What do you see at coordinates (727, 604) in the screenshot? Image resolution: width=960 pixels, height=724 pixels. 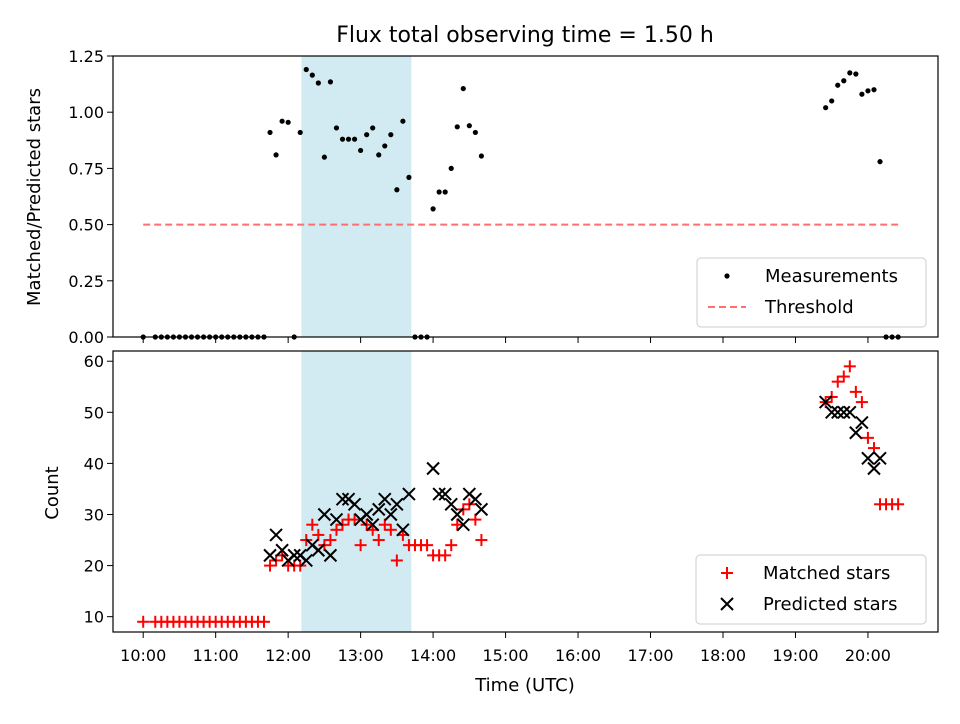 I see `legend-predicted-marker` at bounding box center [727, 604].